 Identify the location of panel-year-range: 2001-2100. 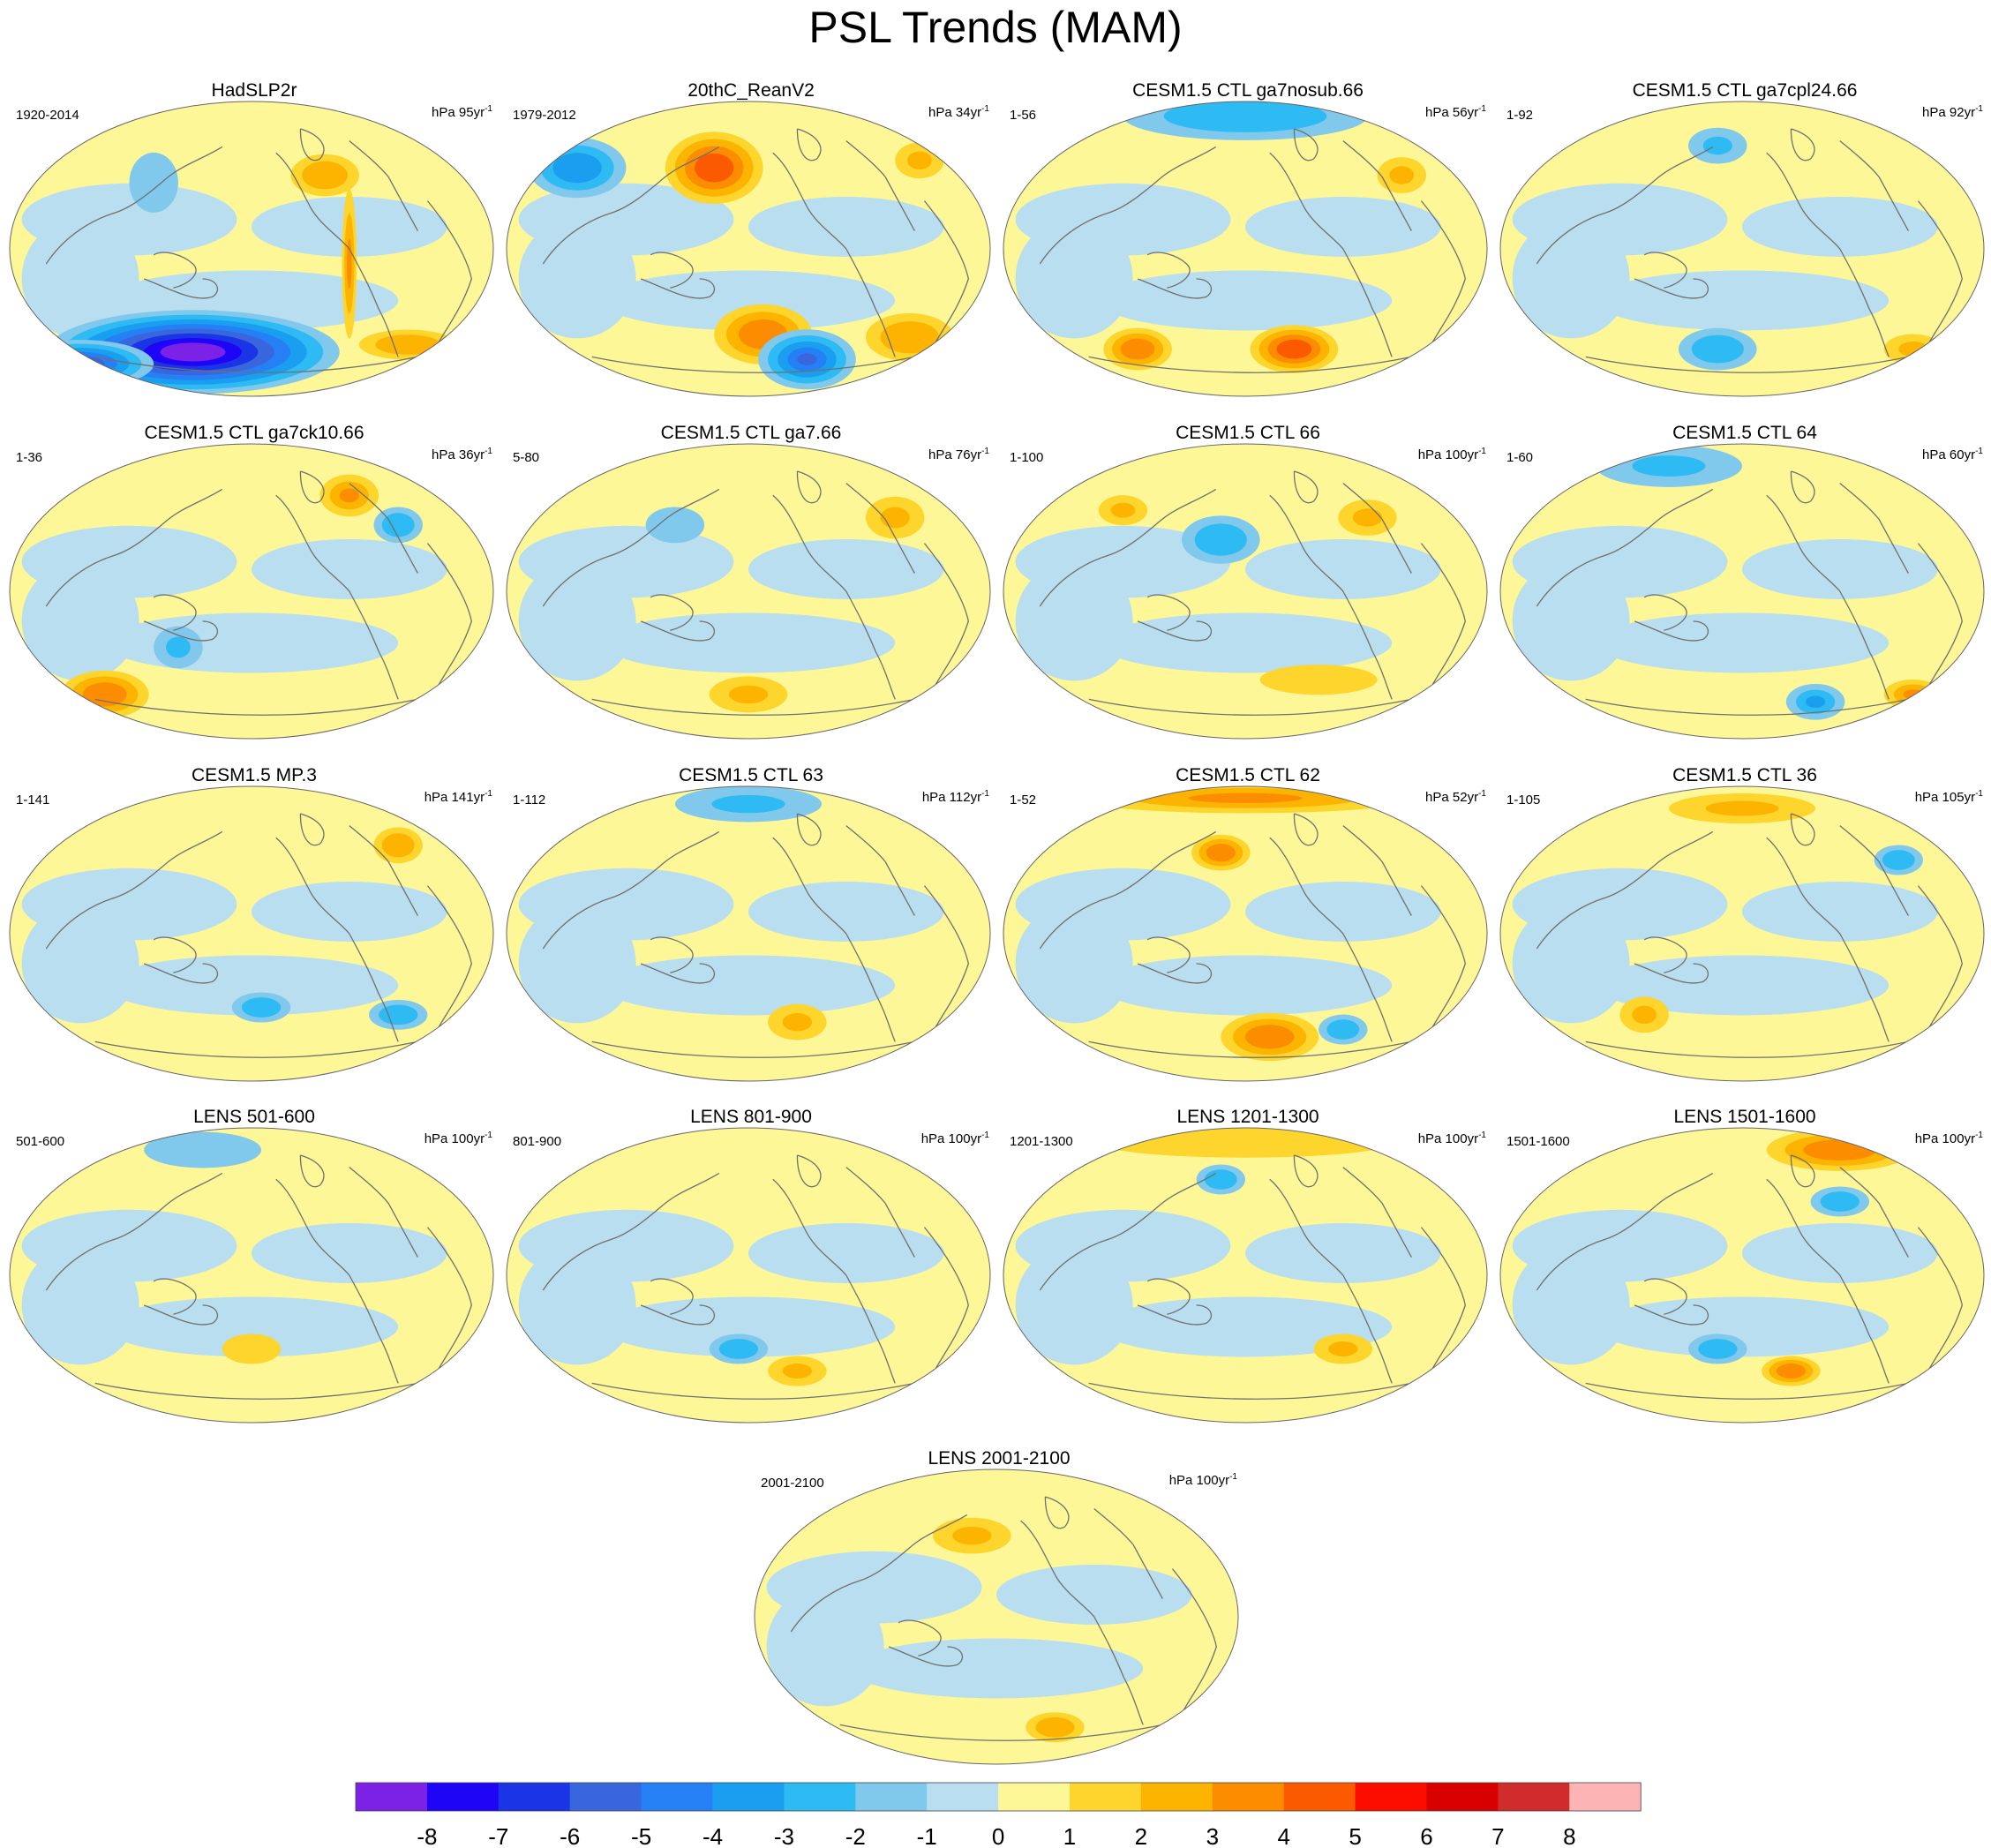
(792, 1483).